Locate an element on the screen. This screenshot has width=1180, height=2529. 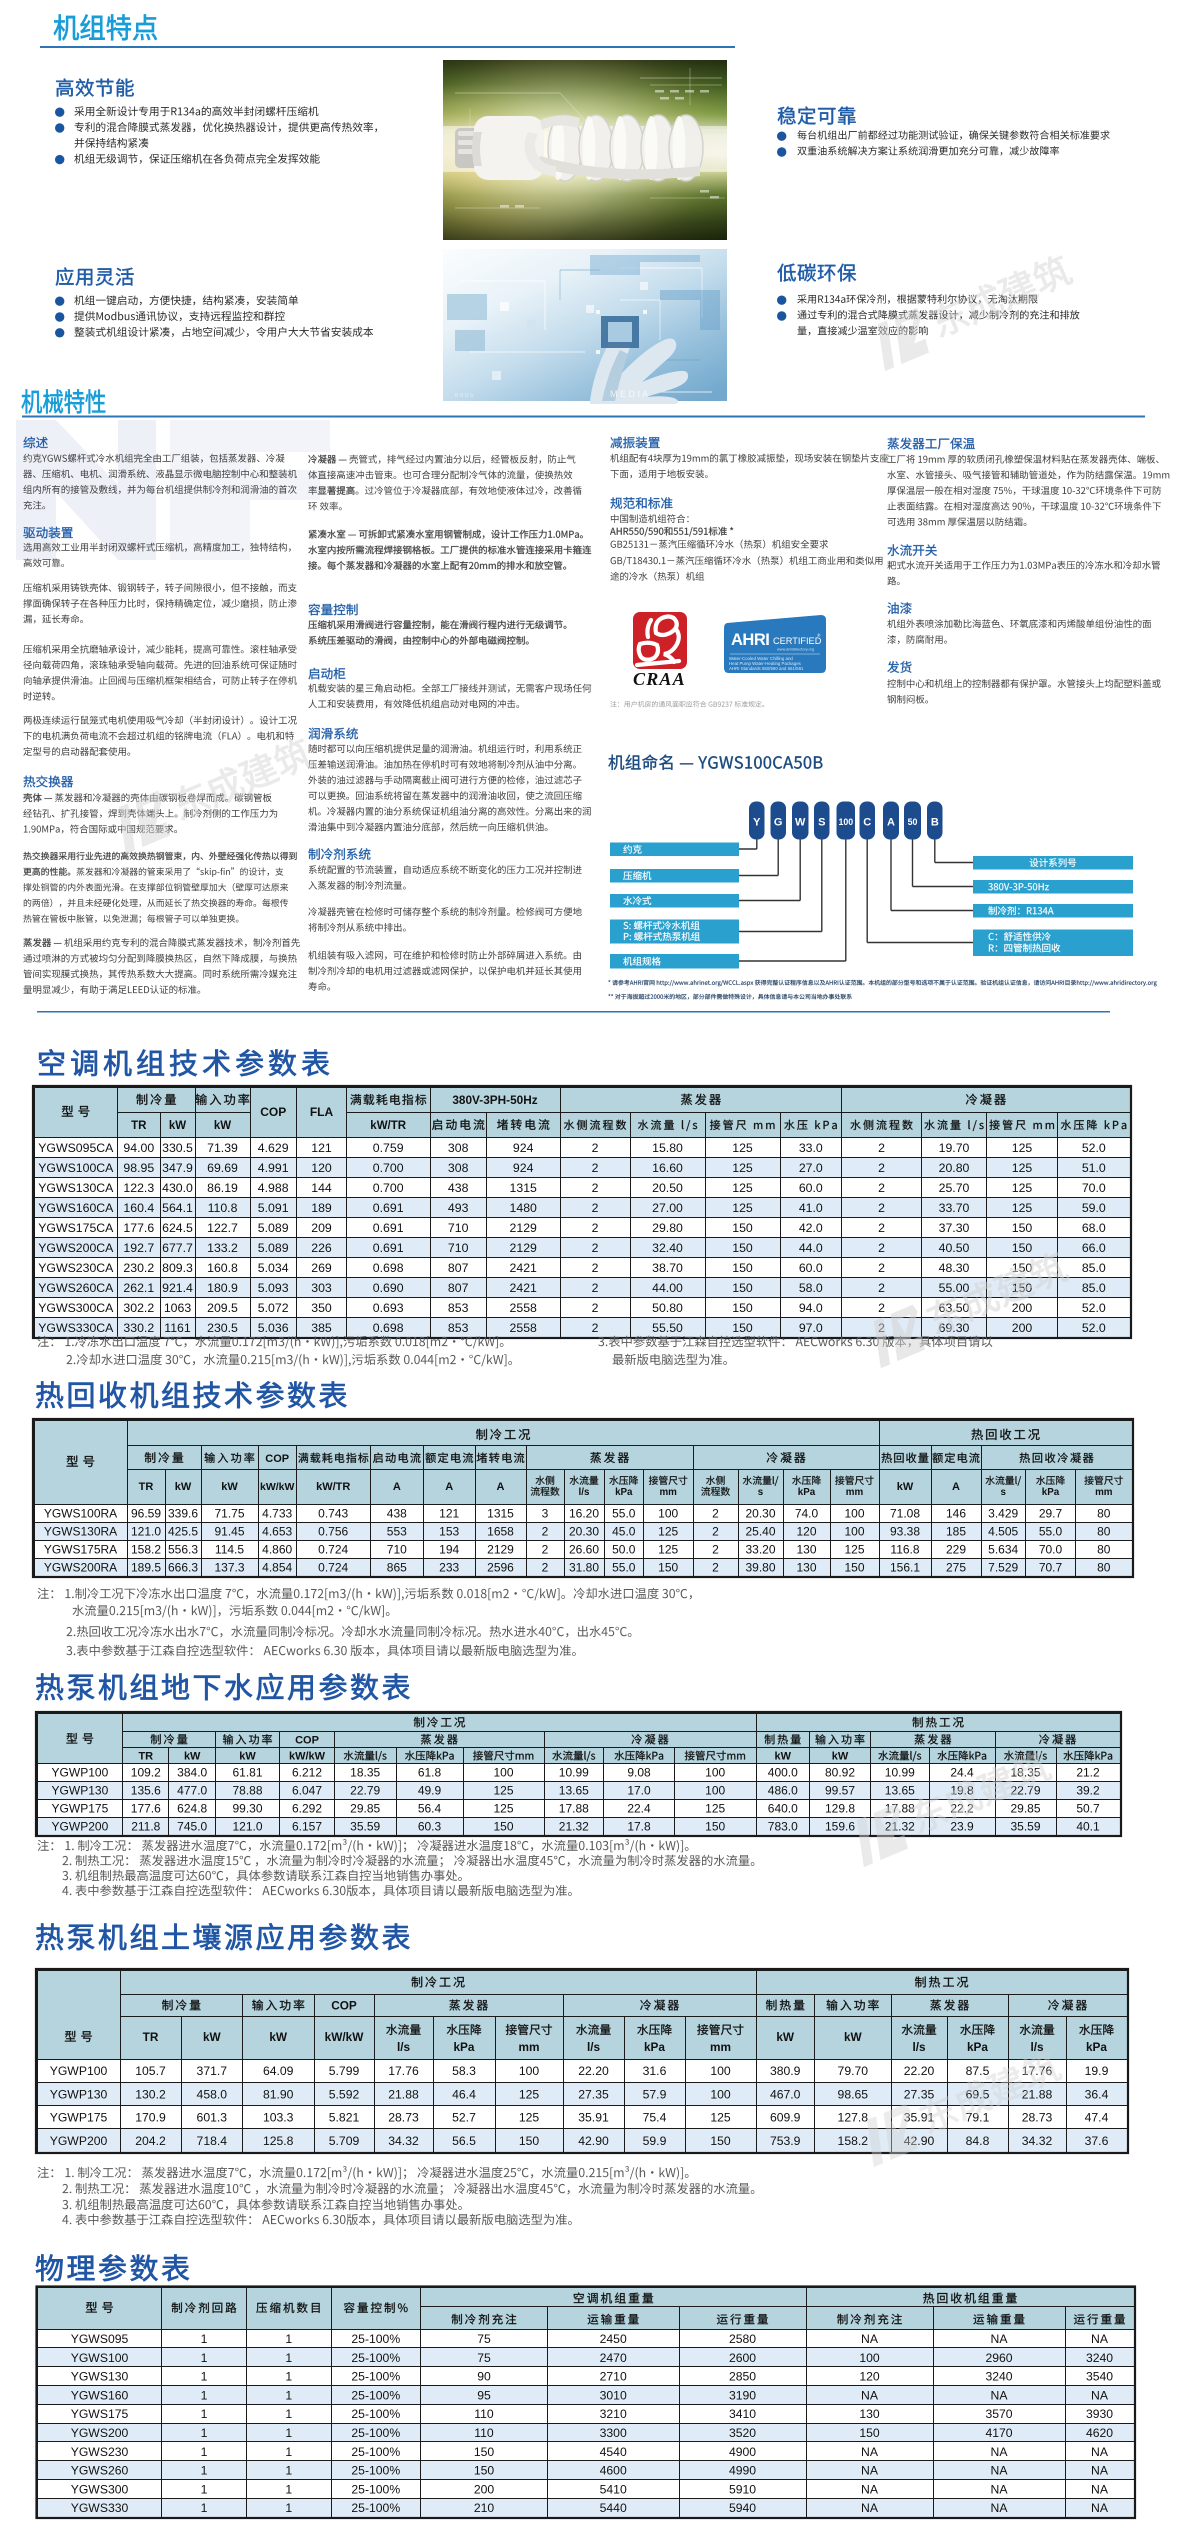
svg-text: 0.691 is located at coordinates (388, 1228).